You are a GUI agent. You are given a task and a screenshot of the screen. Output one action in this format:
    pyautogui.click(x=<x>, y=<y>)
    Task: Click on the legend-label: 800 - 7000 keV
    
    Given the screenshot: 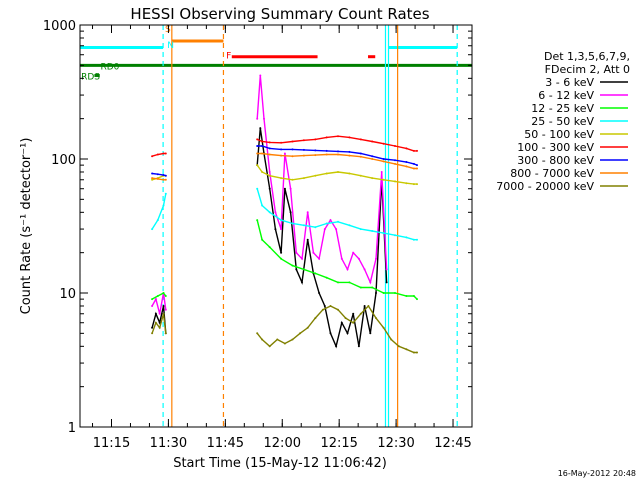 What is the action you would take?
    pyautogui.click(x=552, y=173)
    